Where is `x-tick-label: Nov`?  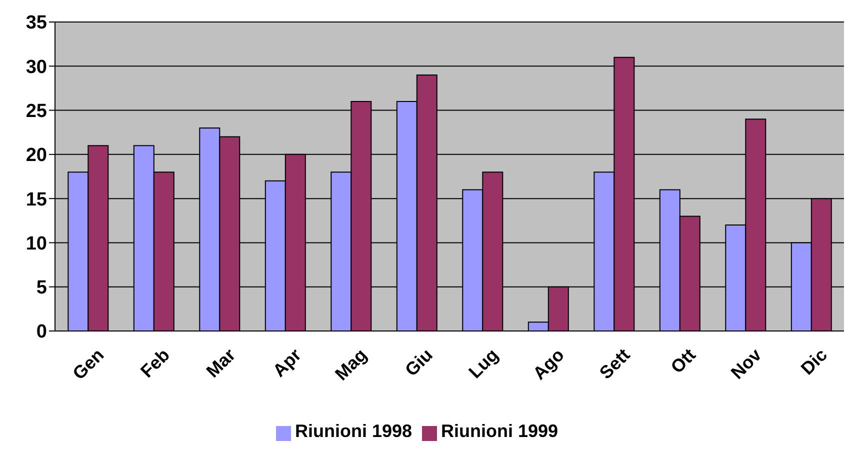
x-tick-label: Nov is located at coordinates (746, 363).